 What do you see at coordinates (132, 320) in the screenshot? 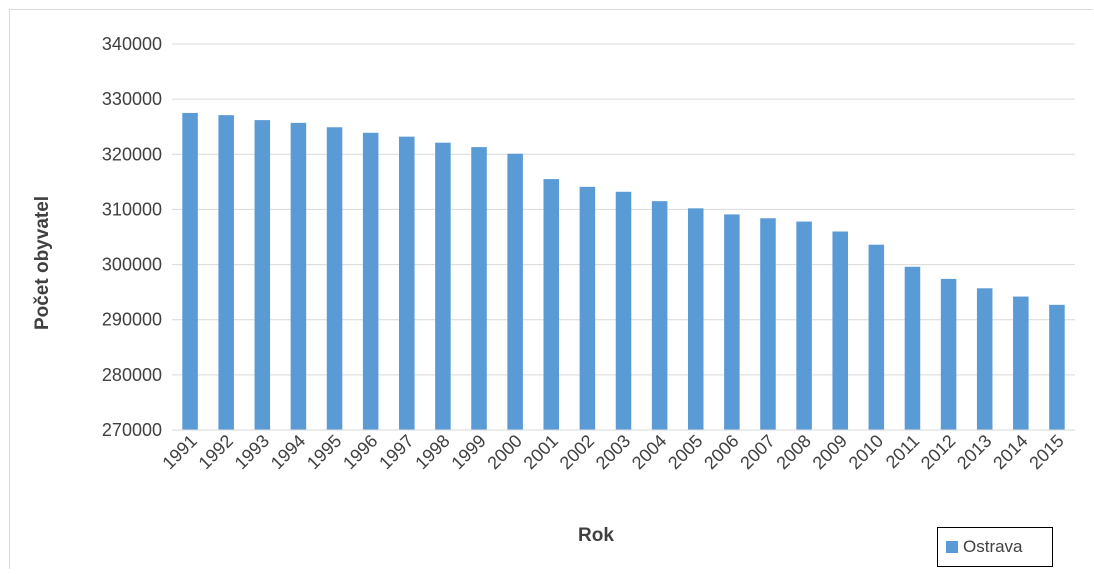
I see `y-tick-label: 290000` at bounding box center [132, 320].